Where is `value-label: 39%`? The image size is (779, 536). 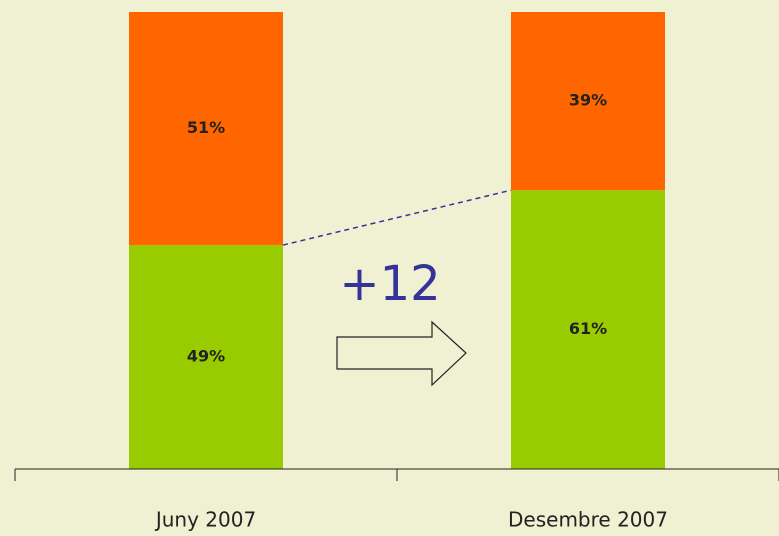
value-label: 39% is located at coordinates (588, 100).